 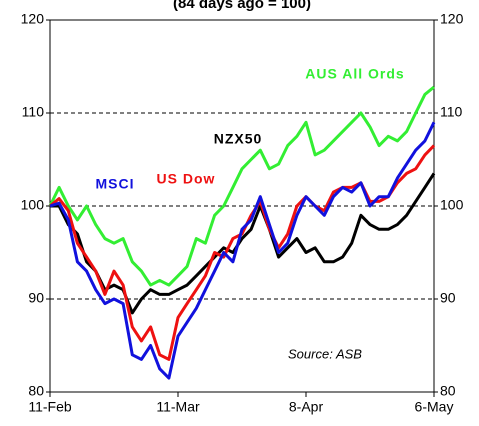 What do you see at coordinates (306, 407) in the screenshot?
I see `x-tick-label: 8-Apr` at bounding box center [306, 407].